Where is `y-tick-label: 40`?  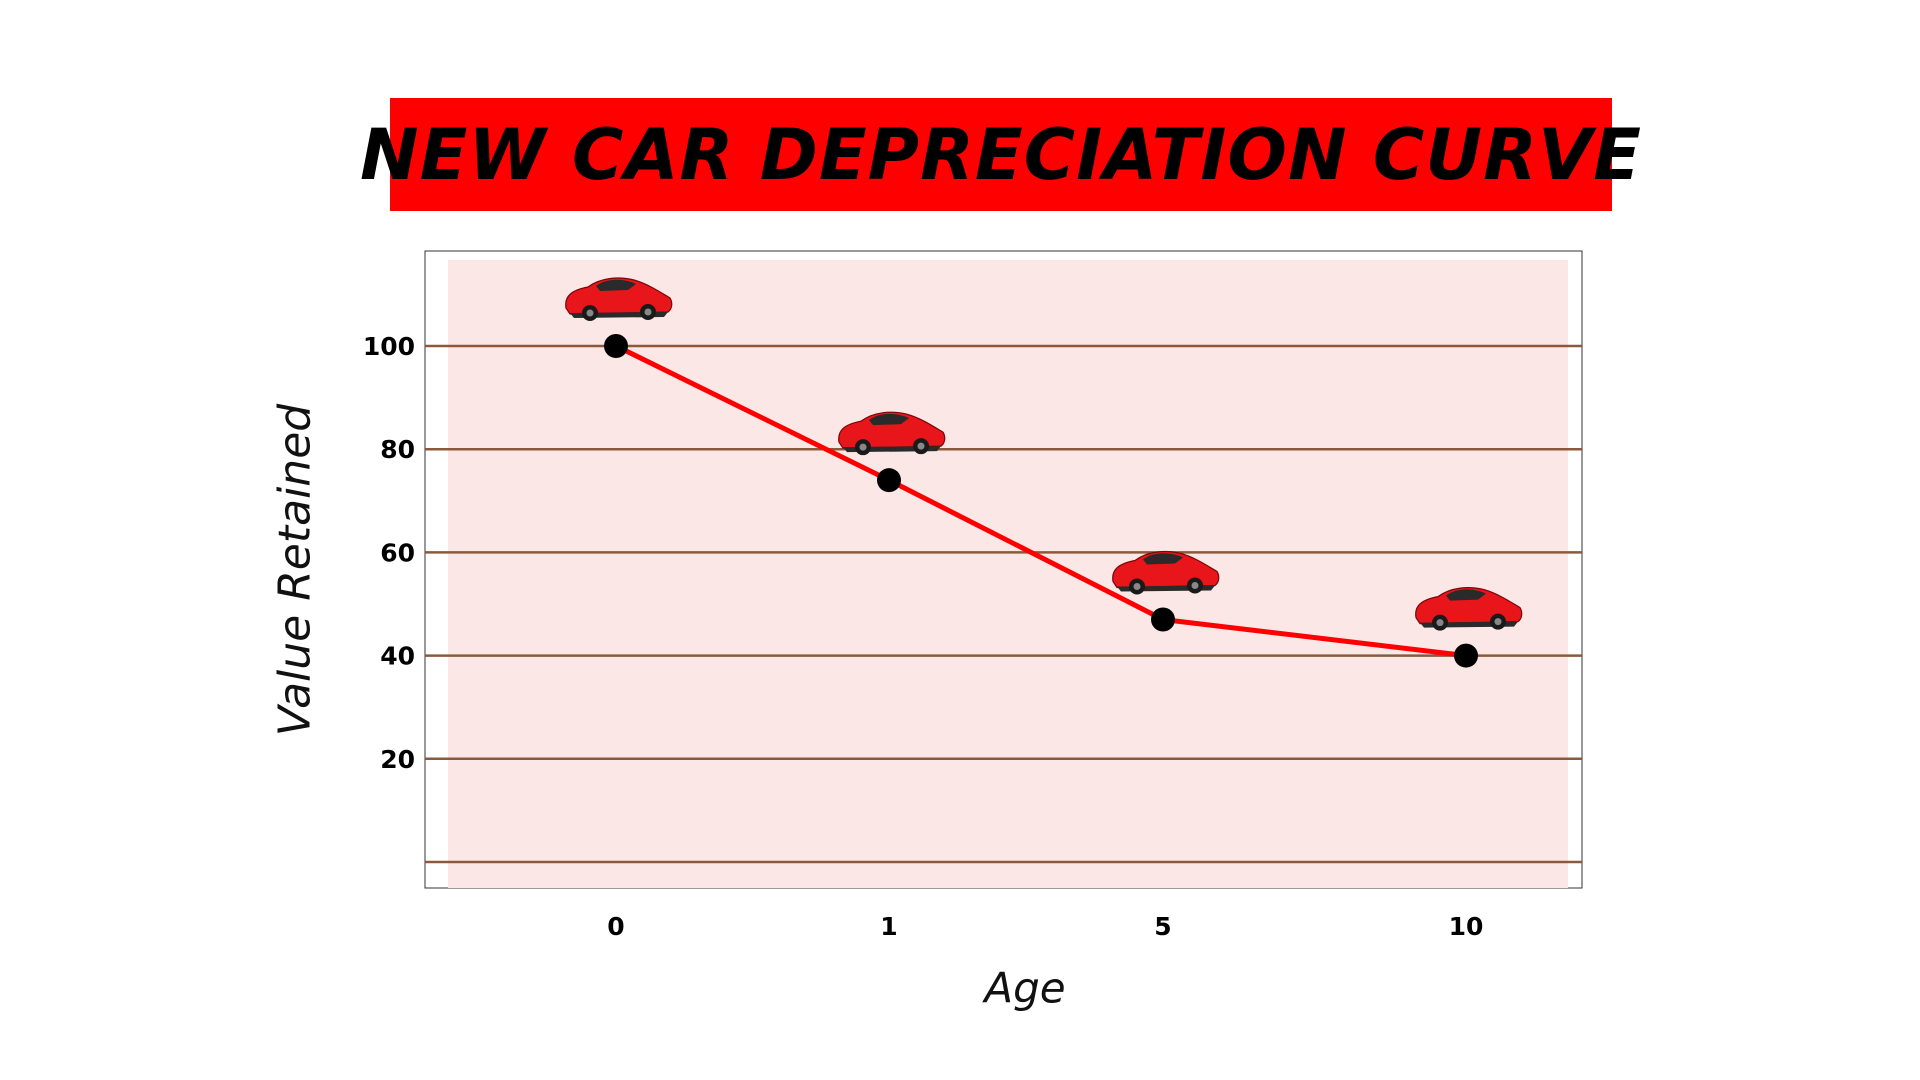
y-tick-label: 40 is located at coordinates (397, 656).